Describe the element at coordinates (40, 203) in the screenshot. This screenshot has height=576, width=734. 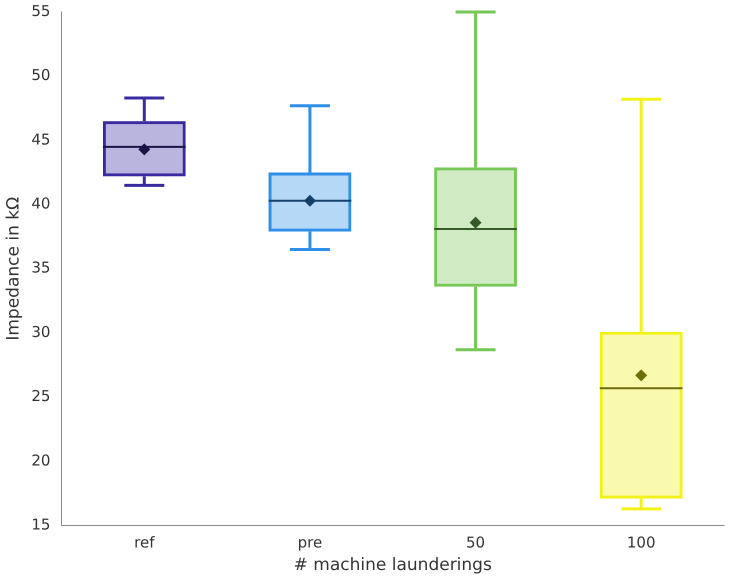
I see `y-tick-label: 40` at that location.